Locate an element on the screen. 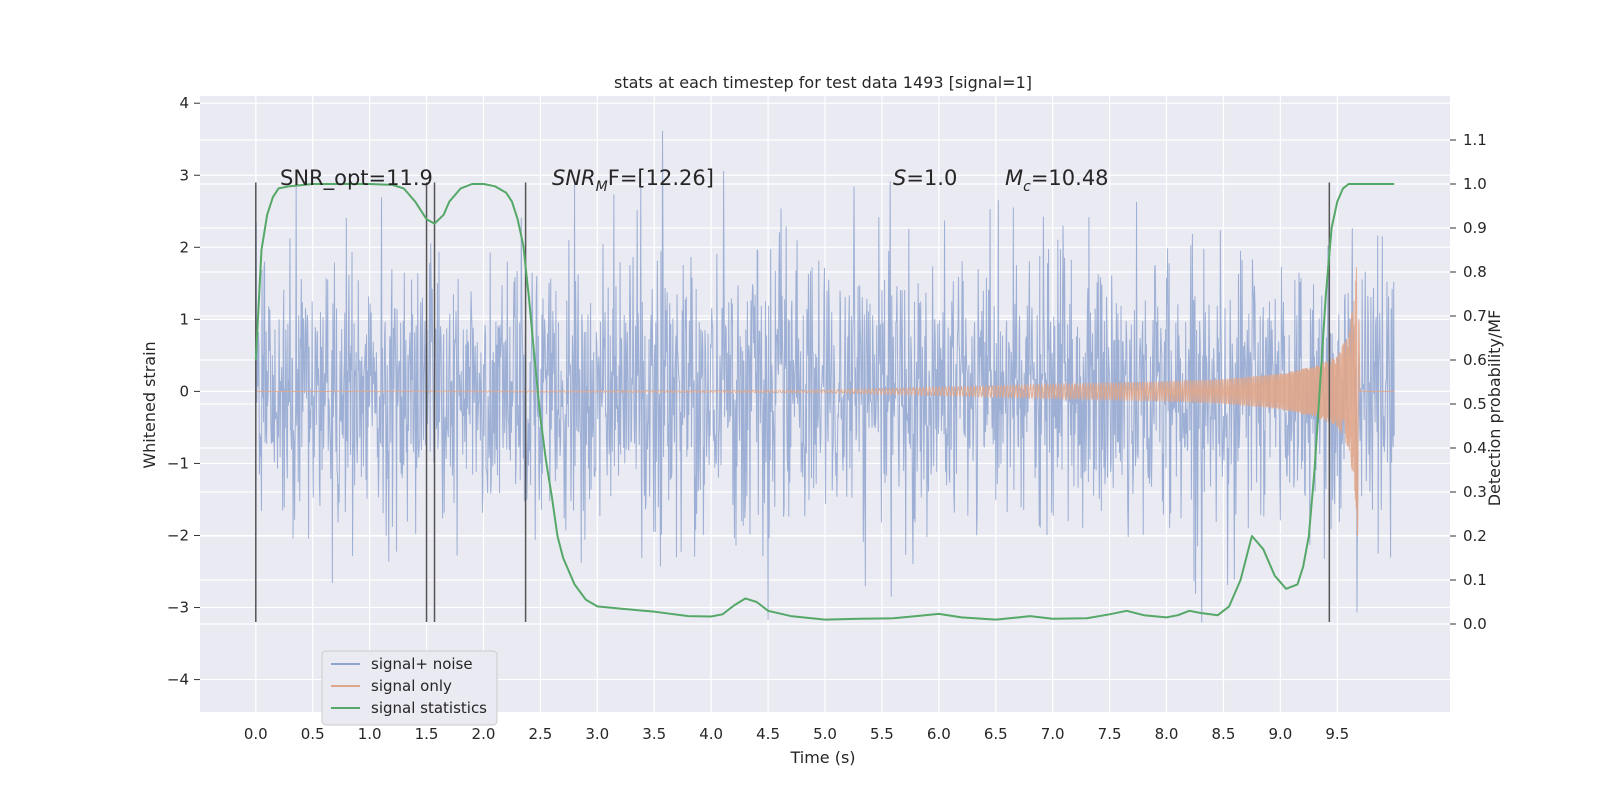 The image size is (1600, 800). x-tick-label: 1.5 is located at coordinates (427, 734).